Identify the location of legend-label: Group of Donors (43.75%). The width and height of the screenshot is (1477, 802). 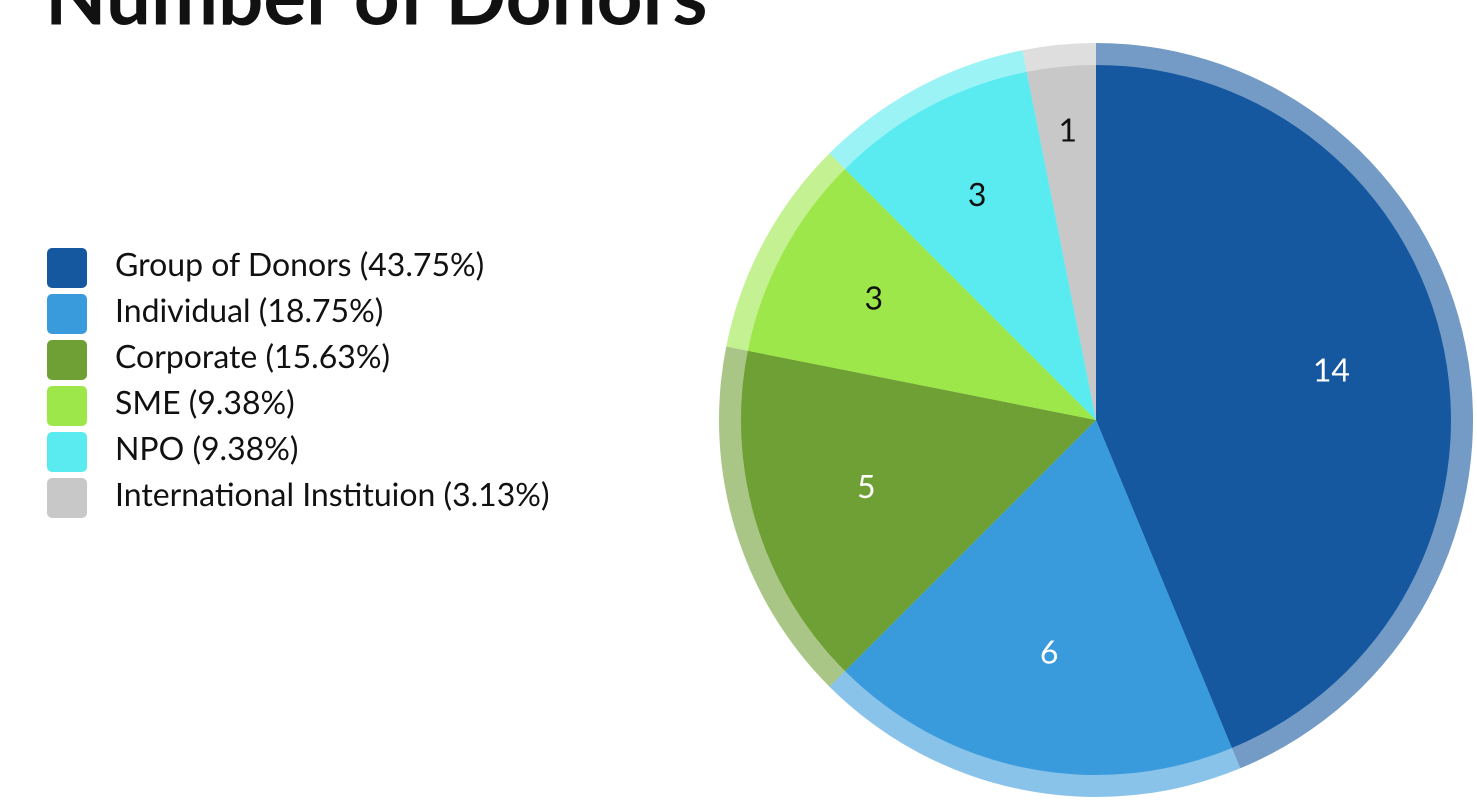
(299, 263).